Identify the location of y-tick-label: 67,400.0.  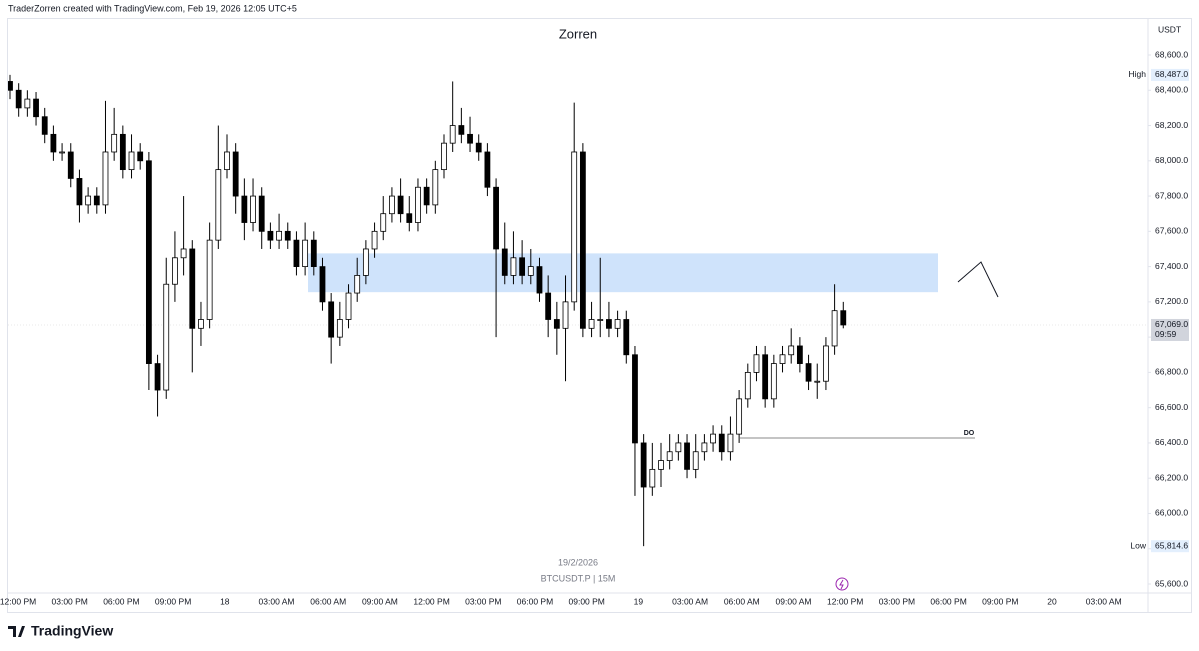
(1171, 266).